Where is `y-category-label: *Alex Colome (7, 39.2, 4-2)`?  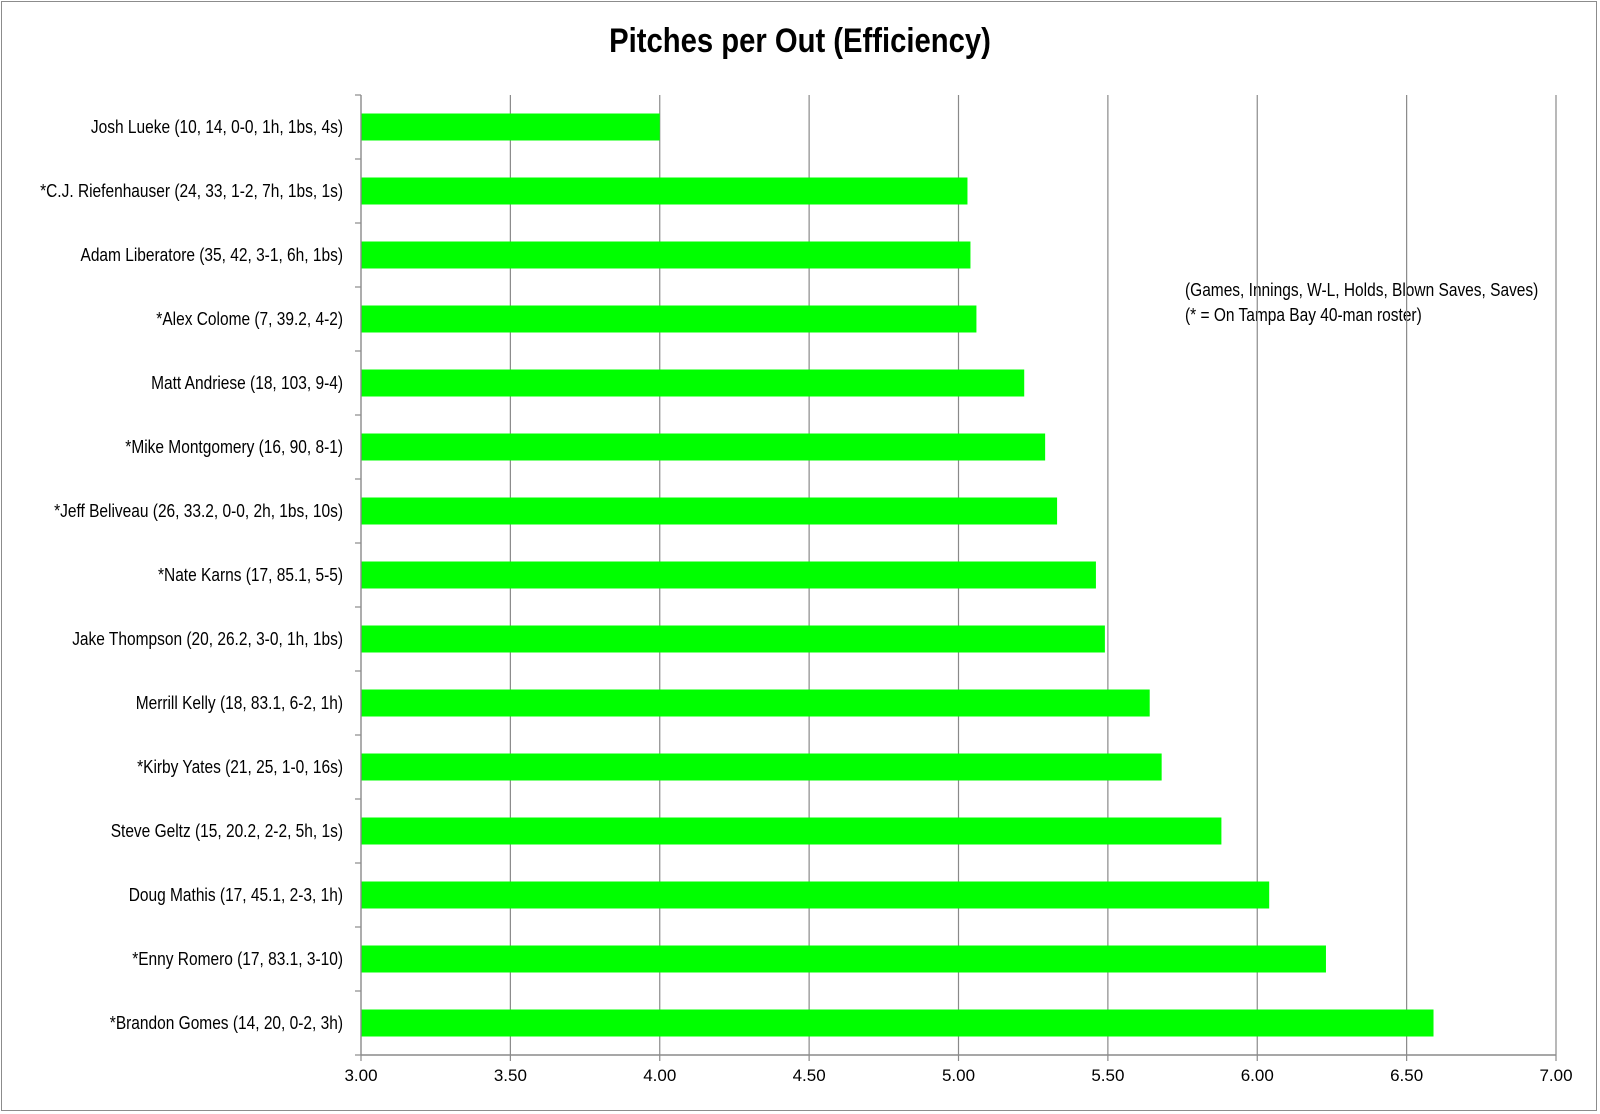 y-category-label: *Alex Colome (7, 39.2, 4-2) is located at coordinates (249, 319).